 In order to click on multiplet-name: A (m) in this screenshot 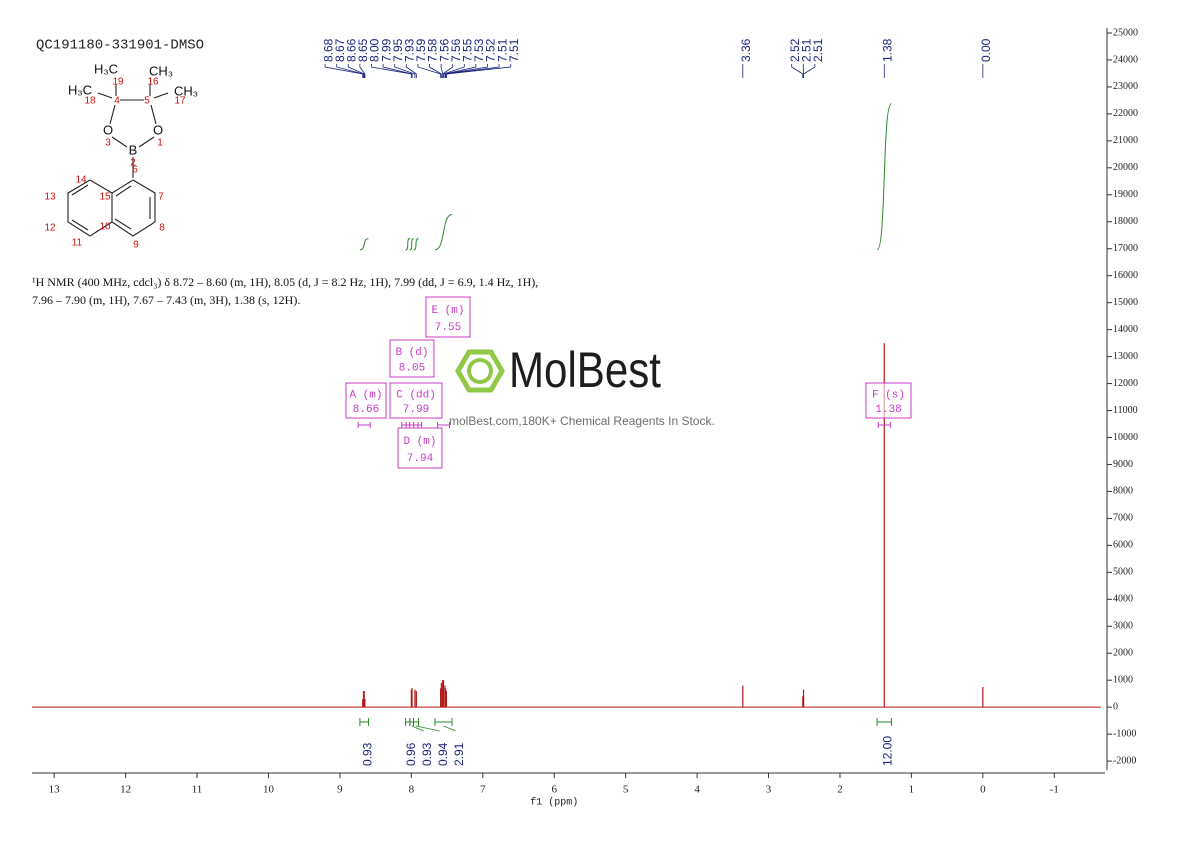, I will do `click(365, 395)`.